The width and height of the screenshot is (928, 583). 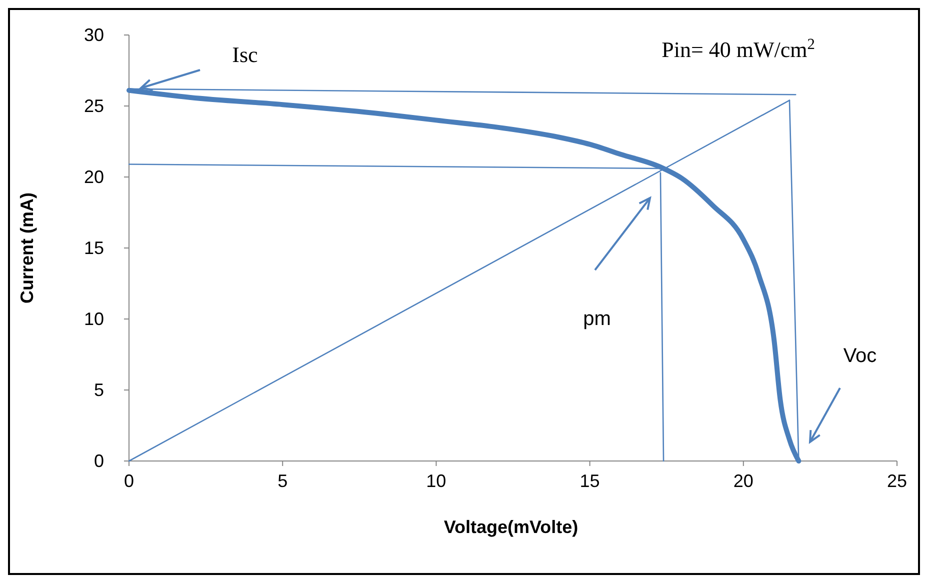 I want to click on y-tick-label: 5, so click(x=99, y=390).